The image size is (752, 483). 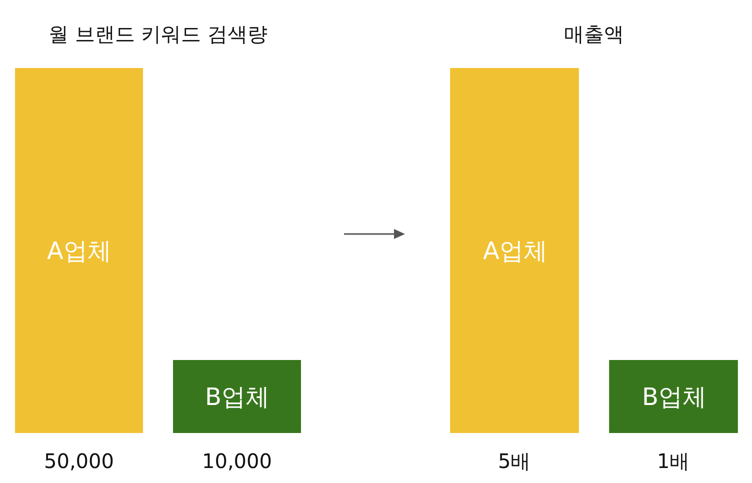 What do you see at coordinates (673, 461) in the screenshot?
I see `data-label: 1배` at bounding box center [673, 461].